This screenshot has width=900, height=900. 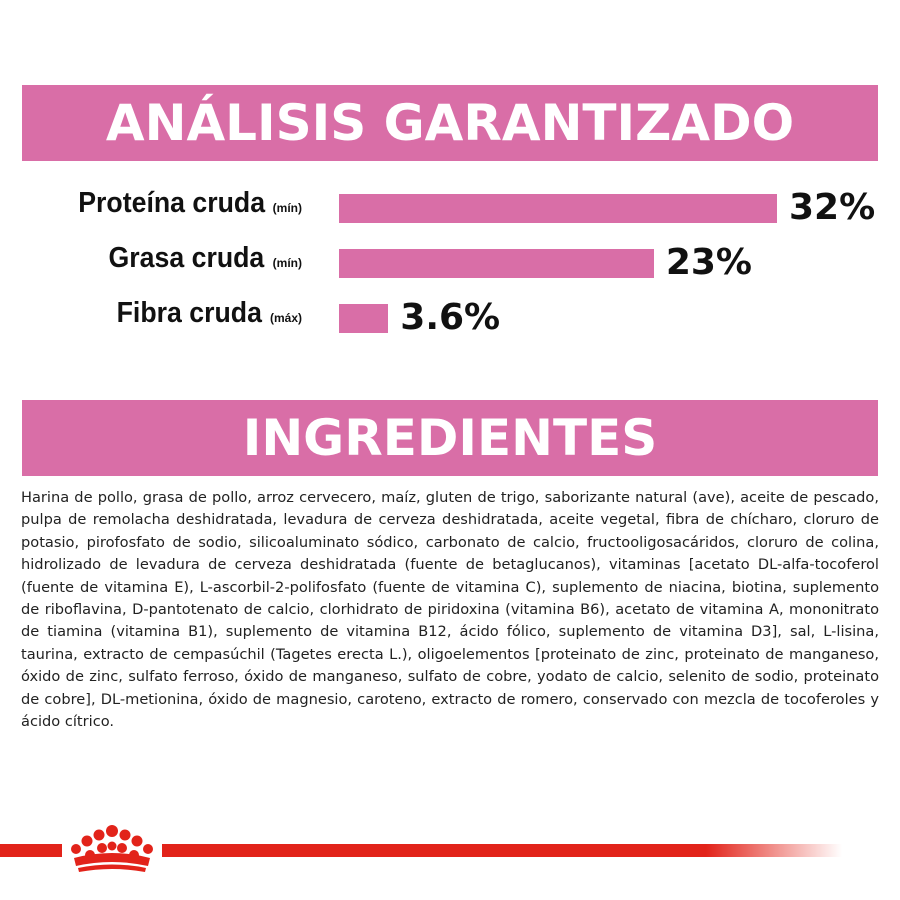 I want to click on crown-logo-icon, so click(x=112, y=848).